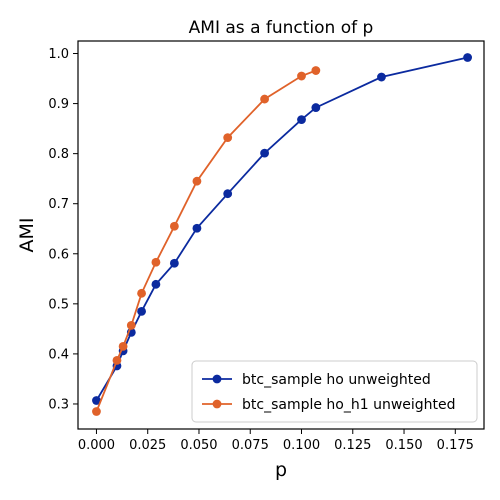  What do you see at coordinates (301, 445) in the screenshot?
I see `x-tick-label: 0.100` at bounding box center [301, 445].